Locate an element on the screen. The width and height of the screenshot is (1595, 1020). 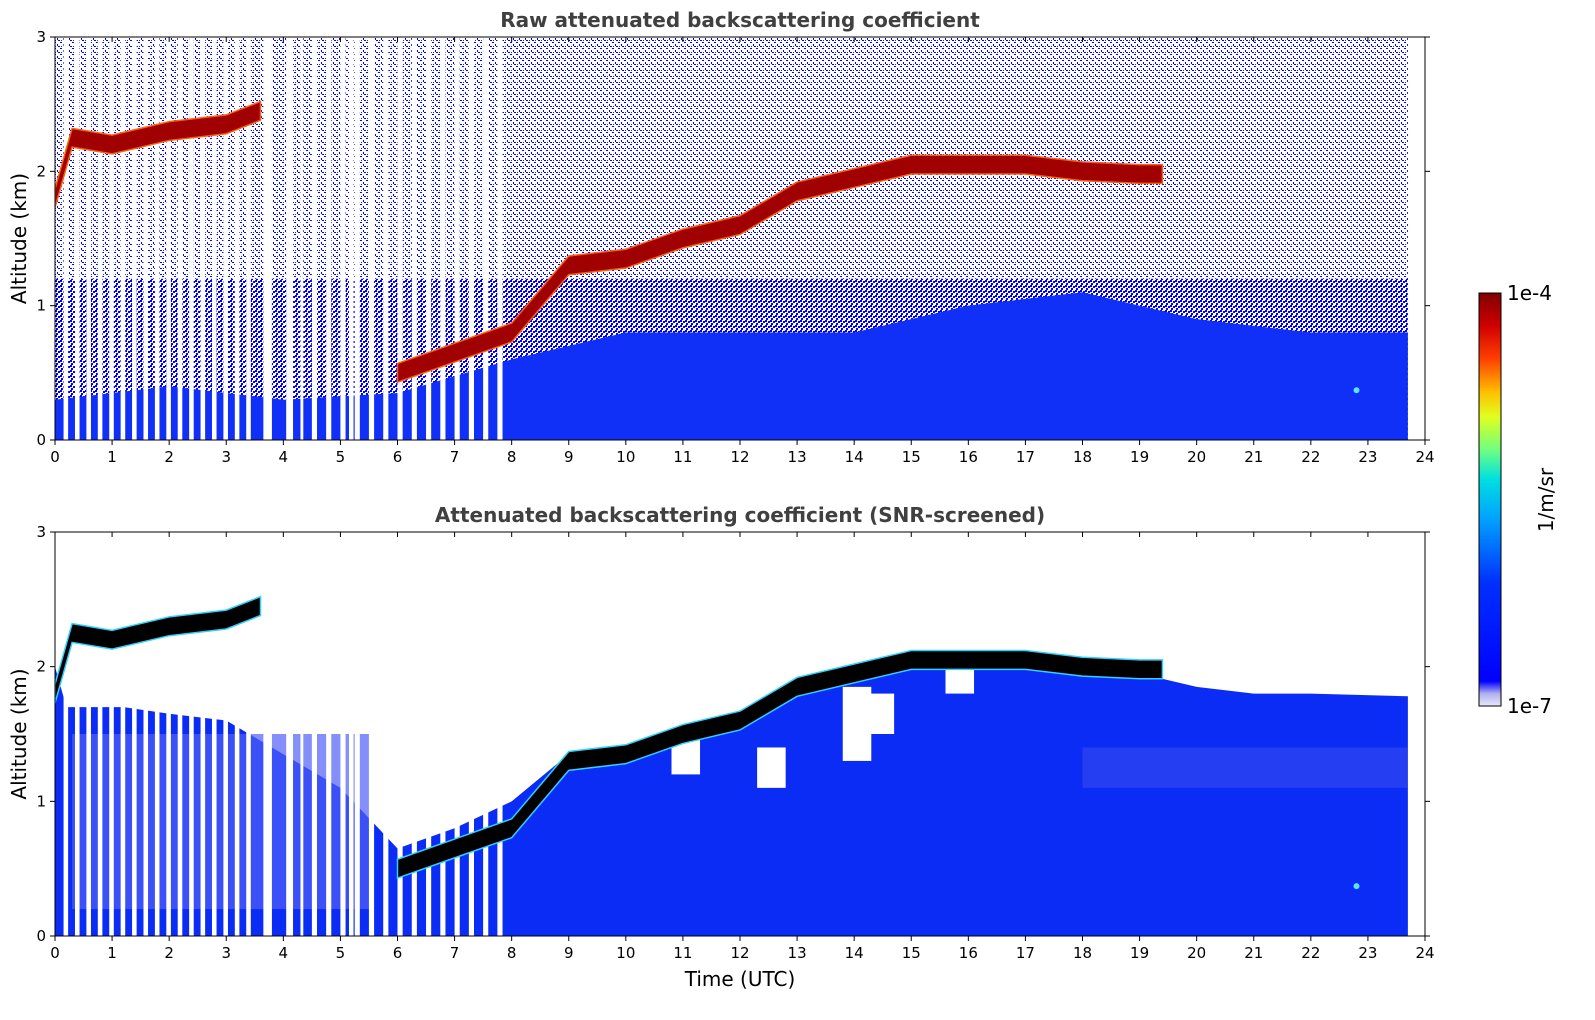
colorbar-max-label: 1e-4 is located at coordinates (1529, 293).